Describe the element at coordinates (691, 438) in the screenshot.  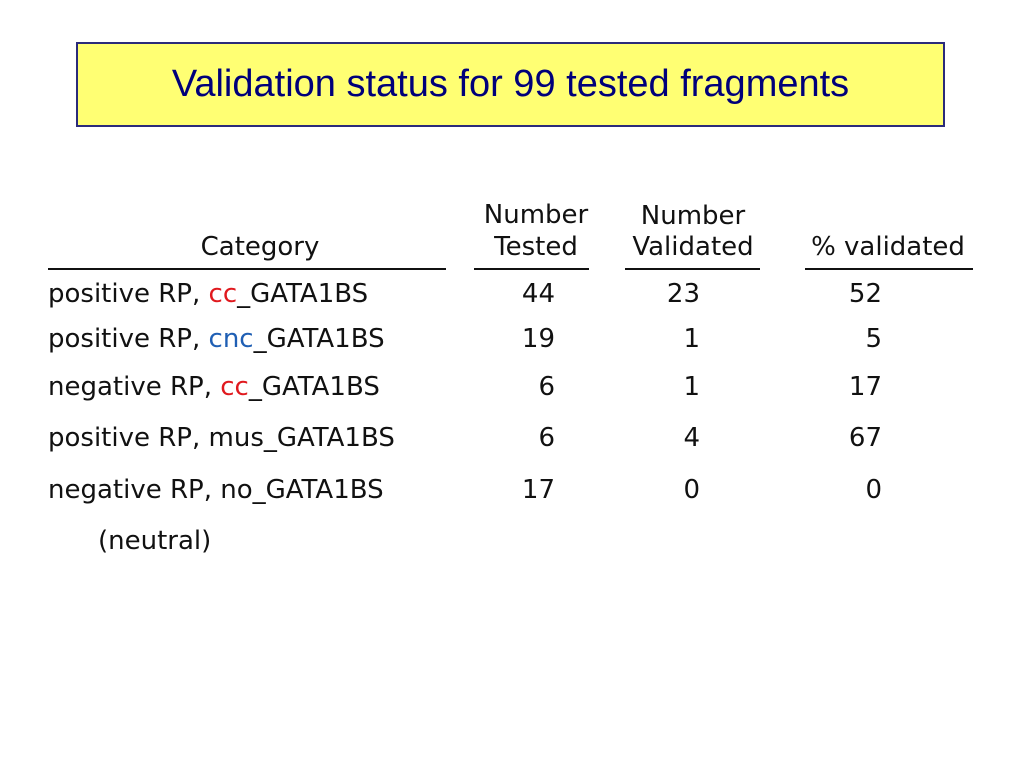
I see `row-4-validated: 4` at that location.